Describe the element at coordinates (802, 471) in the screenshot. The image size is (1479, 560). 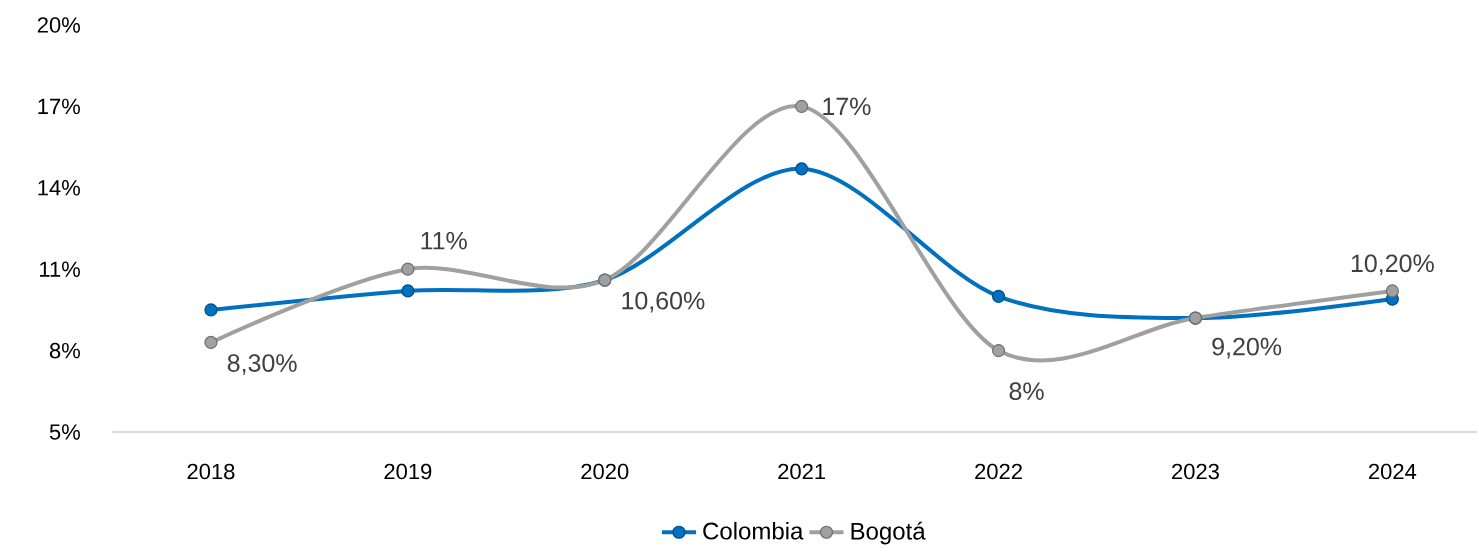
I see `x-tick-label: 2021` at that location.